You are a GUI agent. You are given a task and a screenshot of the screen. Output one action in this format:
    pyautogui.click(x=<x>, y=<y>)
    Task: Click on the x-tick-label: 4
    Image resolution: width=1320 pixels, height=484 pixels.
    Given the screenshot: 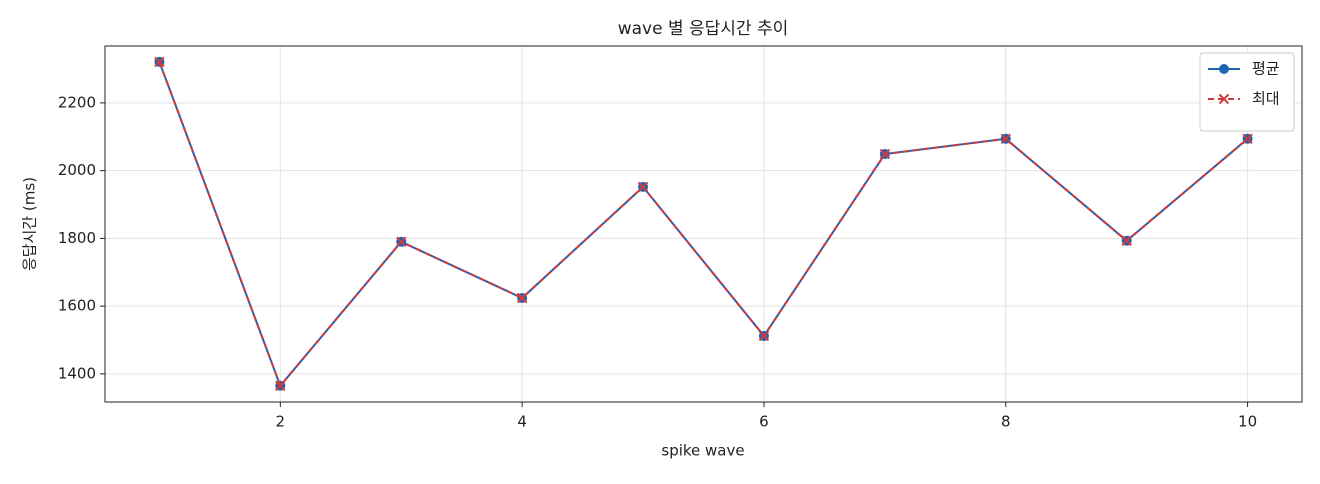 What is the action you would take?
    pyautogui.click(x=522, y=422)
    